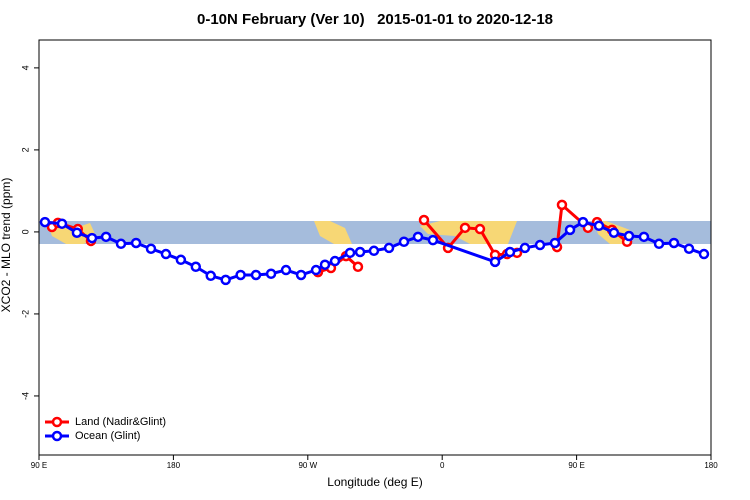 This screenshot has width=750, height=500. I want to click on legend-label: Land (Nadir&Glint), so click(120, 422).